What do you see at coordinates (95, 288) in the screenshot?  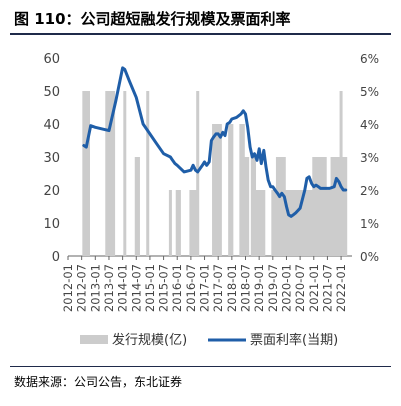 I see `x-tick-label: 2013-01` at bounding box center [95, 288].